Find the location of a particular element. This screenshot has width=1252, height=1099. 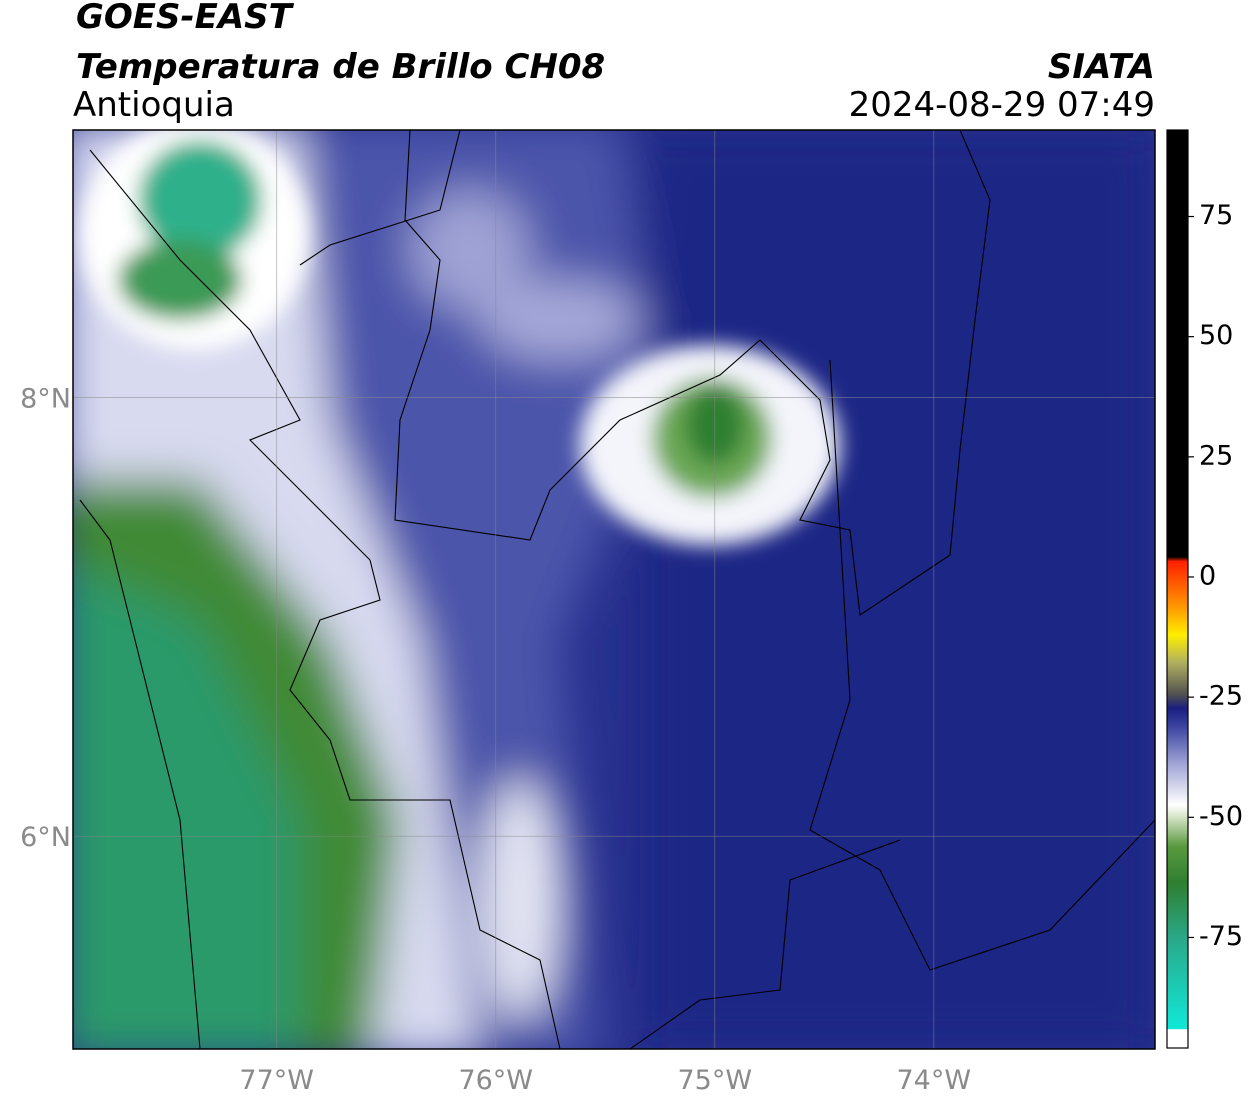

y-tick-label: 8°N is located at coordinates (45, 399).